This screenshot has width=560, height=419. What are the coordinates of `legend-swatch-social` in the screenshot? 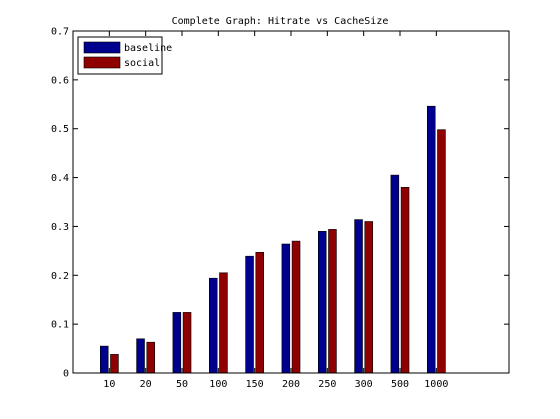 It's located at (102, 62).